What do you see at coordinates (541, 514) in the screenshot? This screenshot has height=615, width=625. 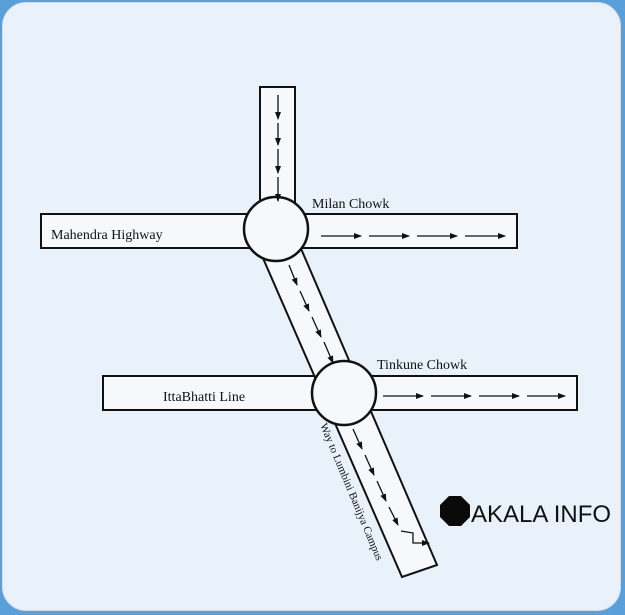 I see `brand-text: AKALA INFO` at bounding box center [541, 514].